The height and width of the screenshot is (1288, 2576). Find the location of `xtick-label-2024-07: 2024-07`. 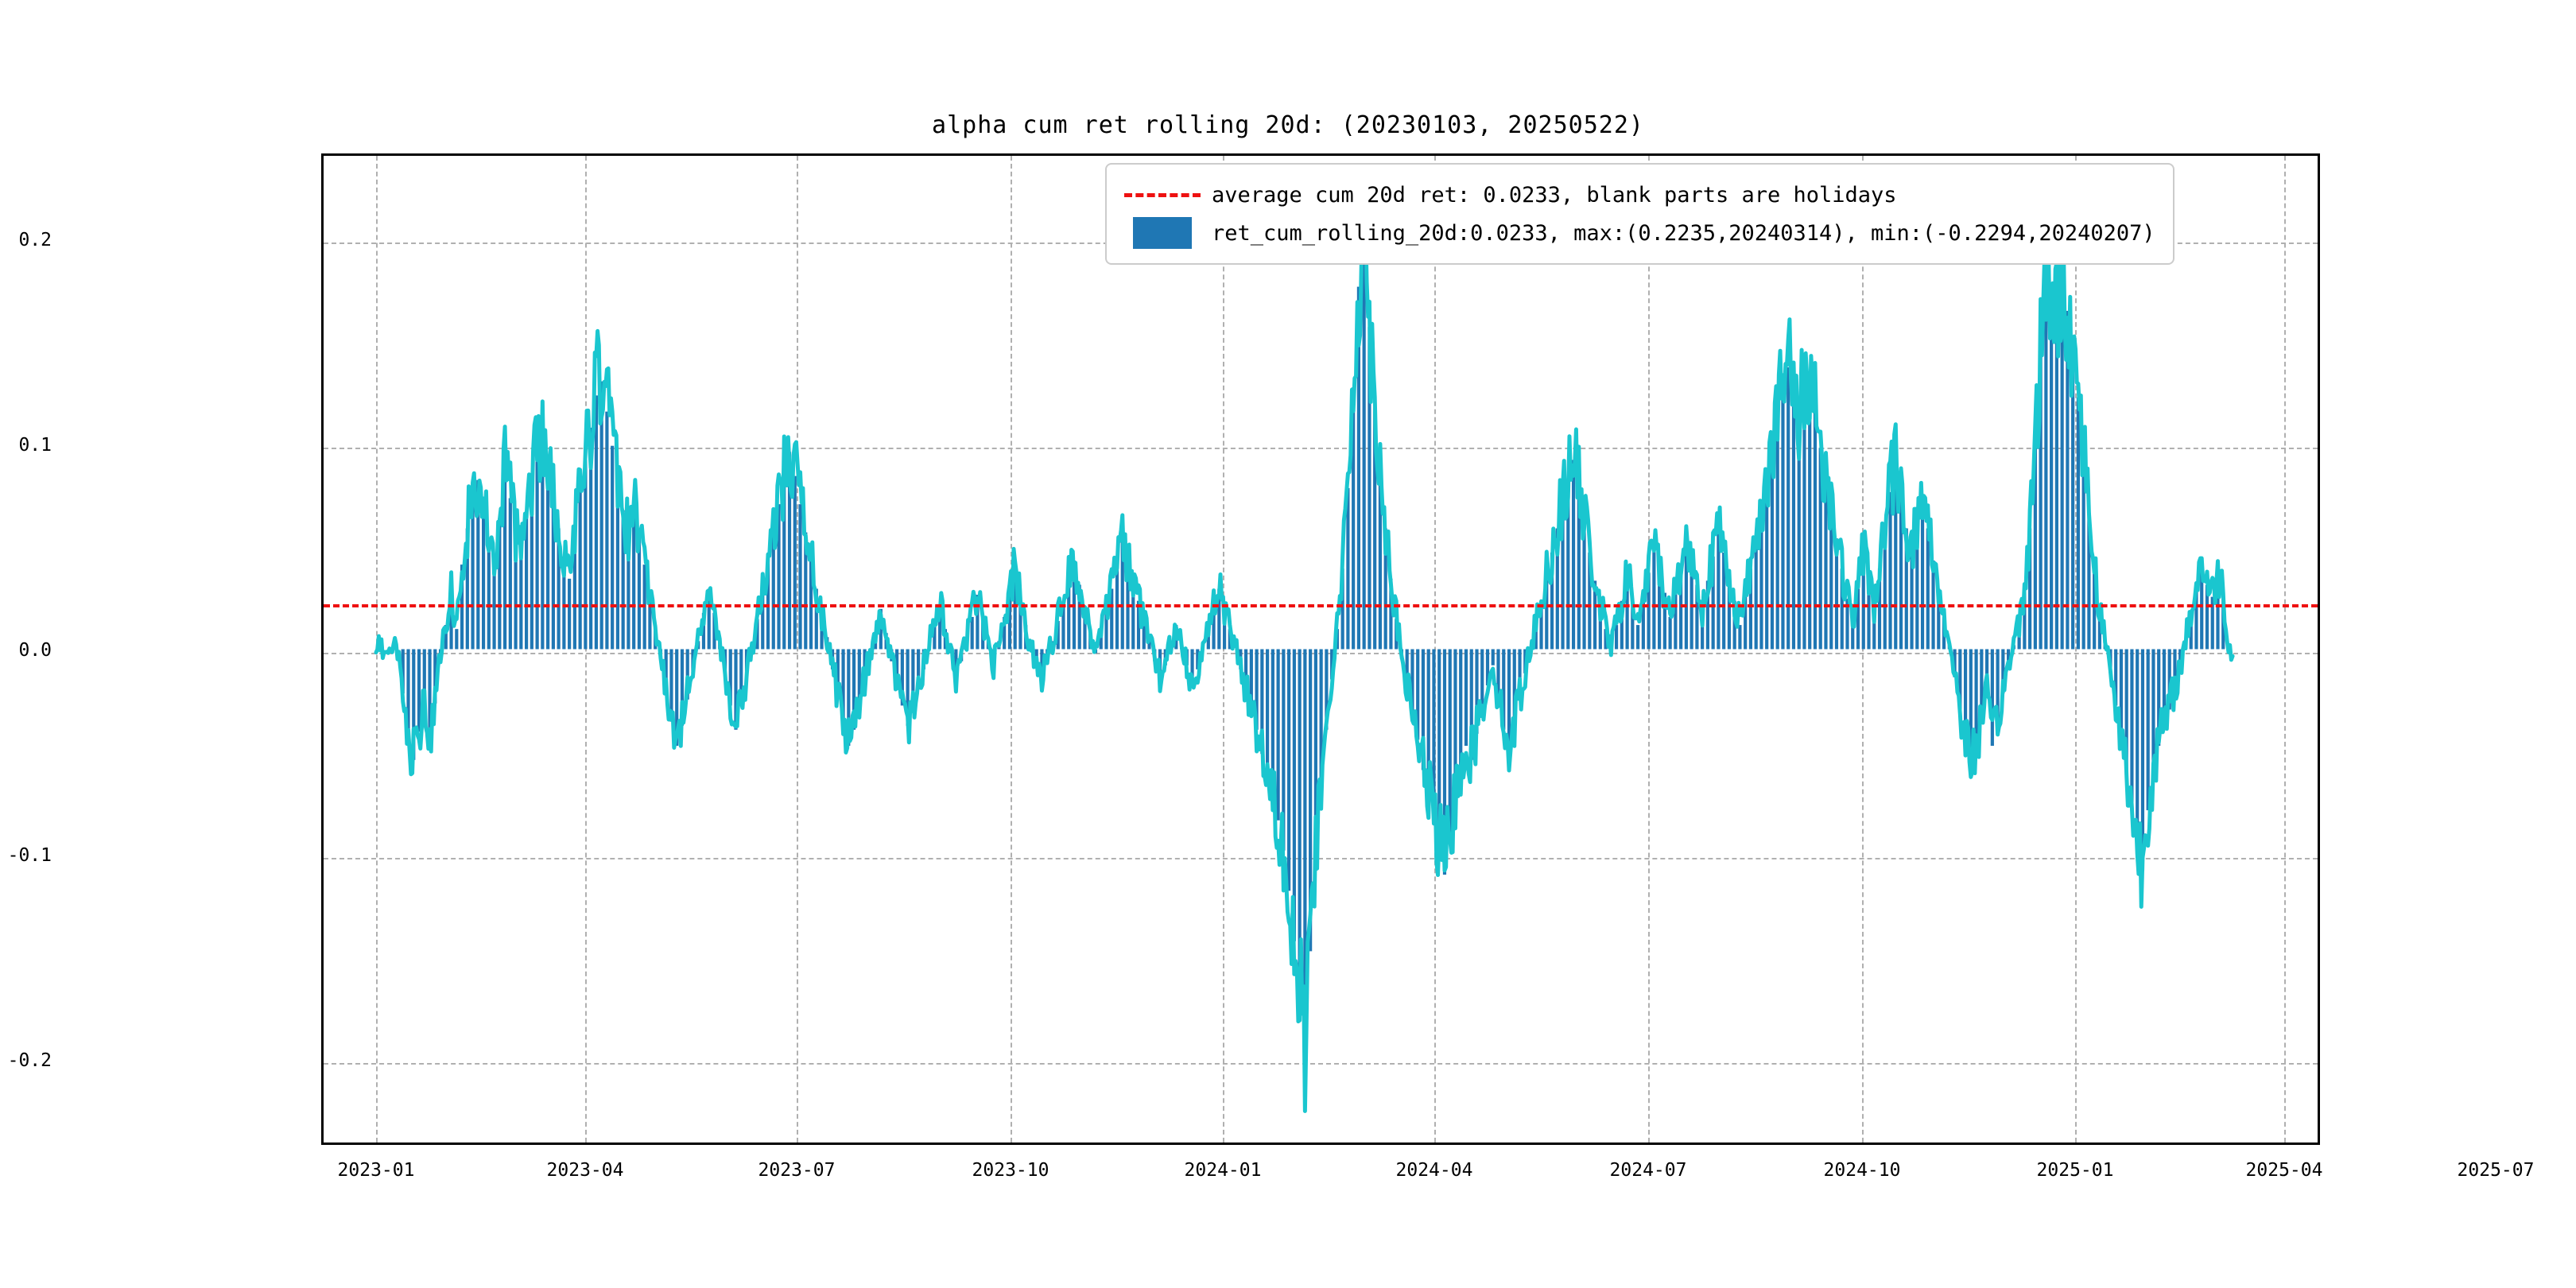

xtick-label-2024-07: 2024-07 is located at coordinates (1648, 1170).